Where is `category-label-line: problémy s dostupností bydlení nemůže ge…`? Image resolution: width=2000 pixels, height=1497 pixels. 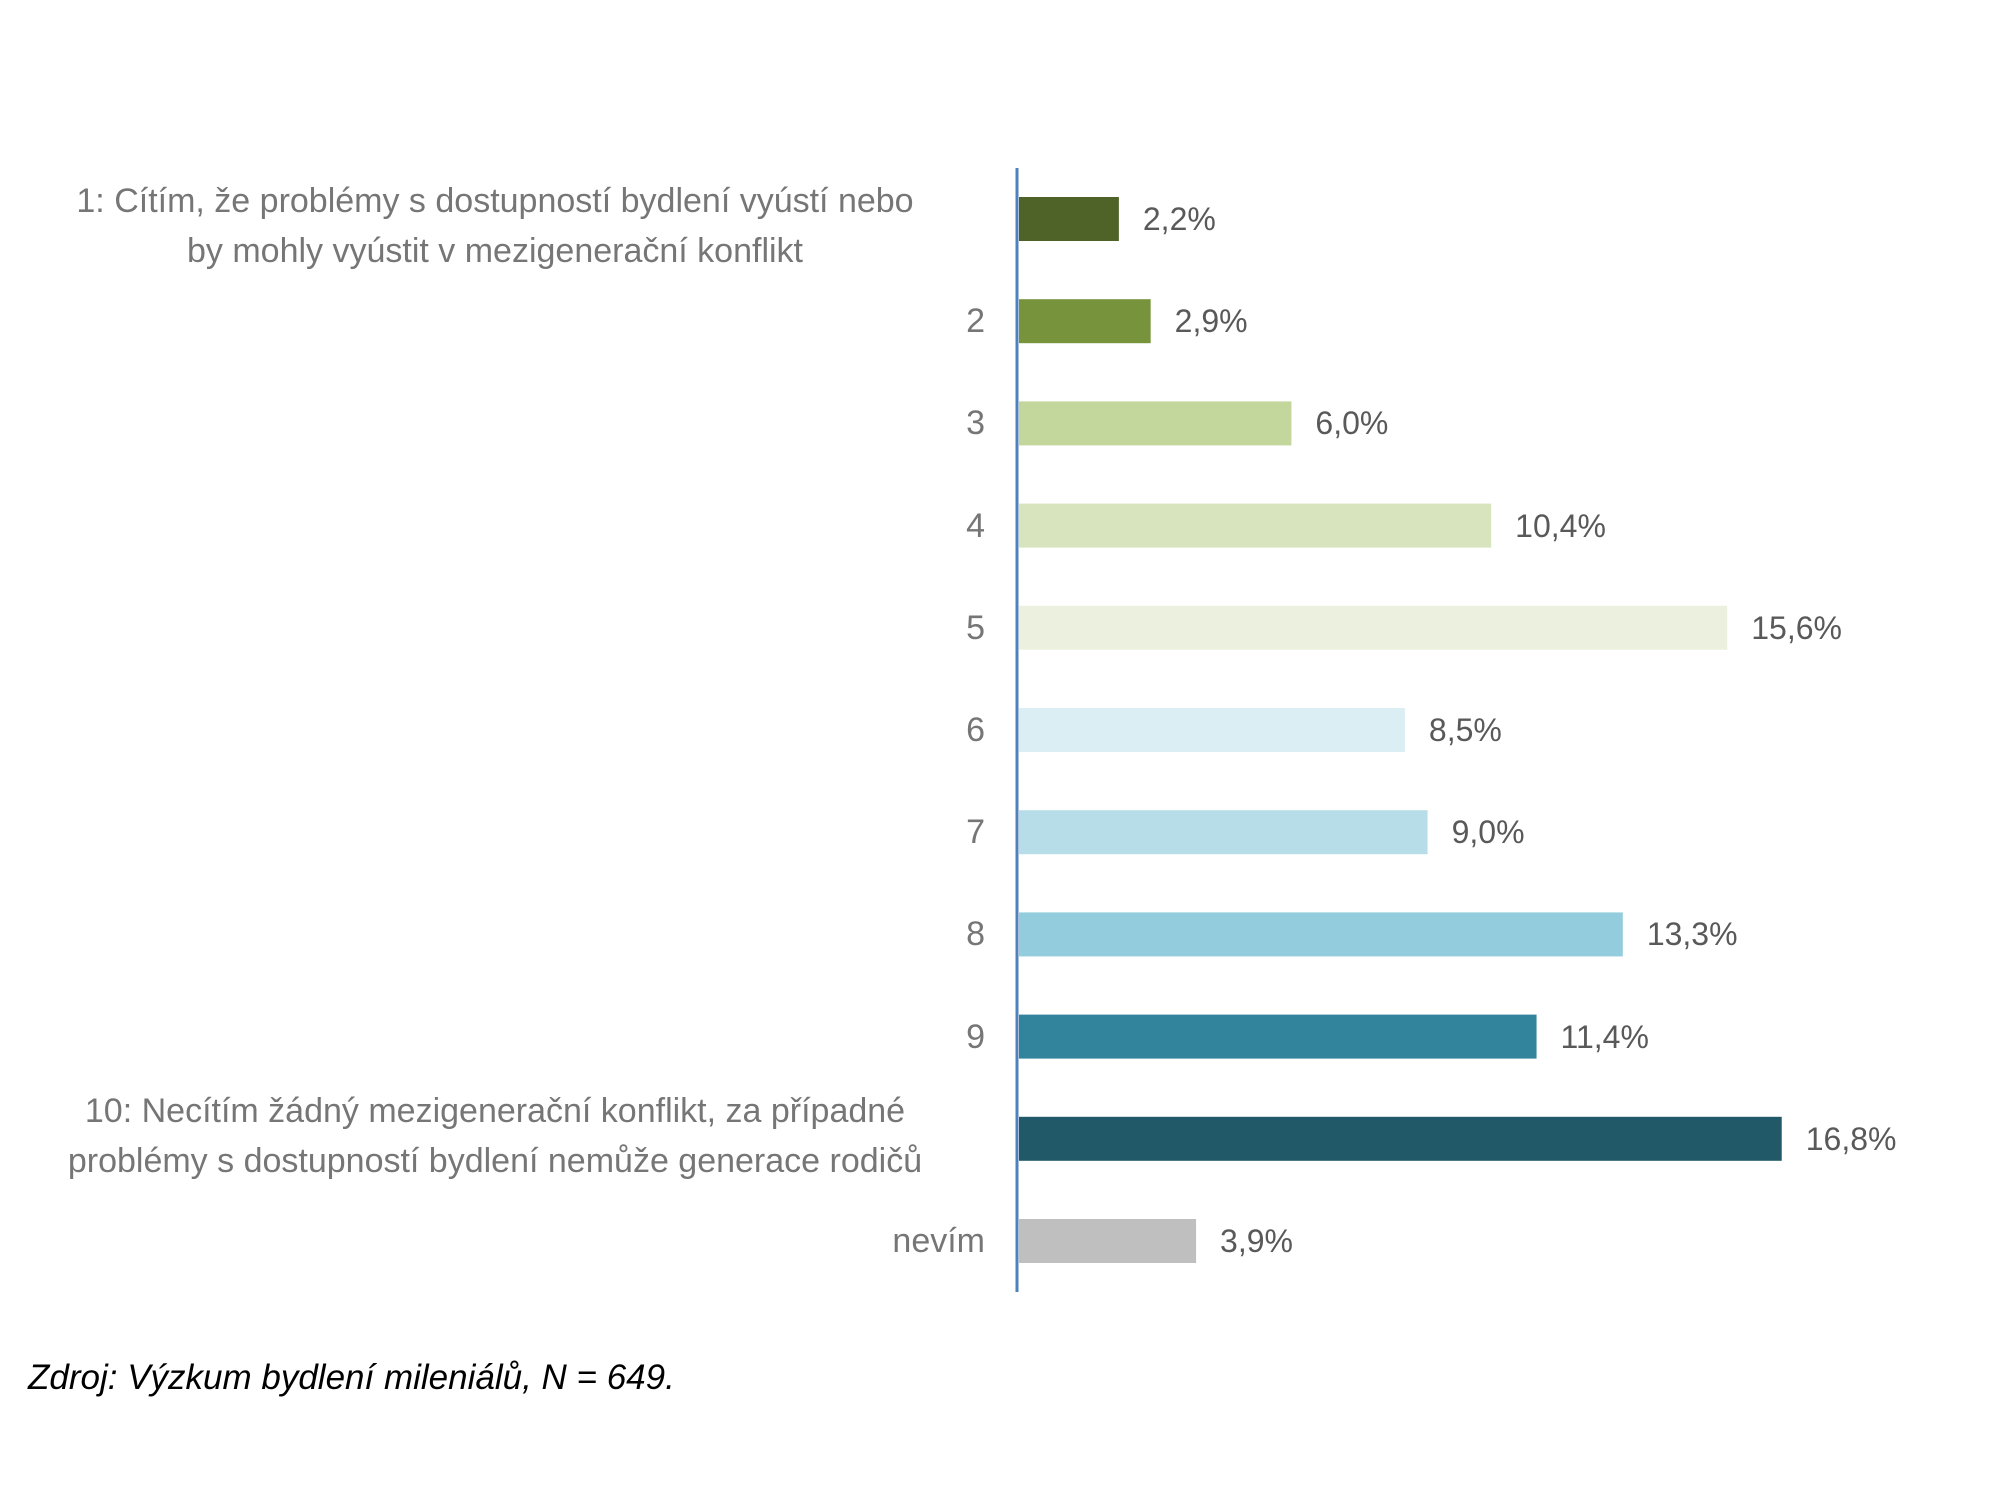
category-label-line: problémy s dostupností bydlení nemůže ge… is located at coordinates (495, 1160).